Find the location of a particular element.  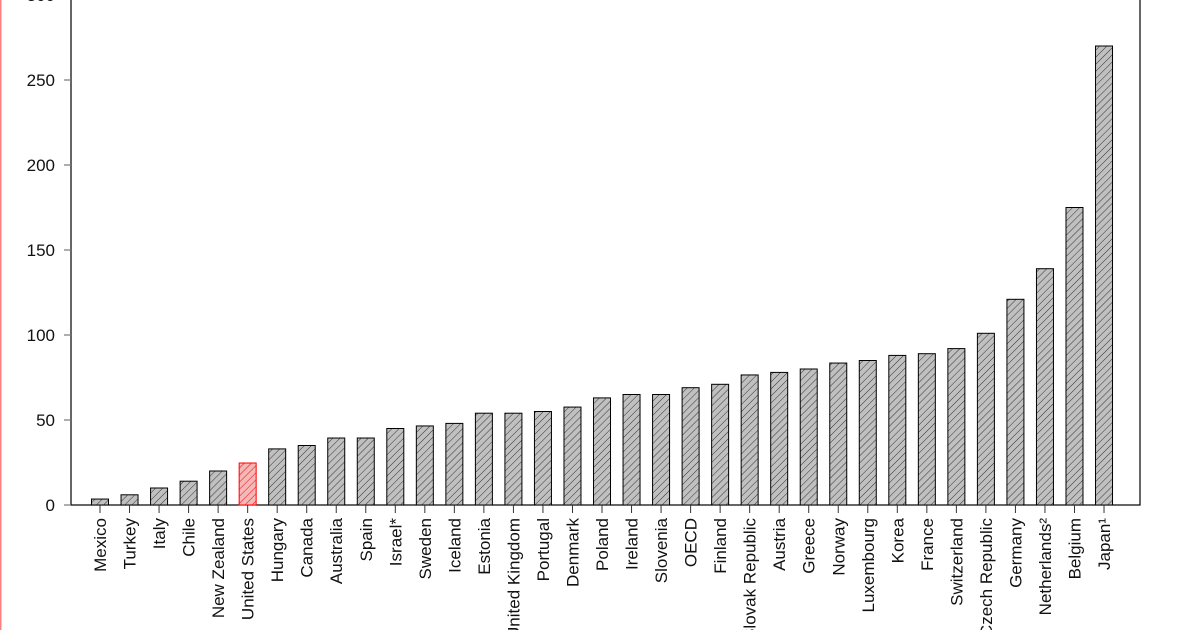

x-tick-label: Norway is located at coordinates (838, 547).